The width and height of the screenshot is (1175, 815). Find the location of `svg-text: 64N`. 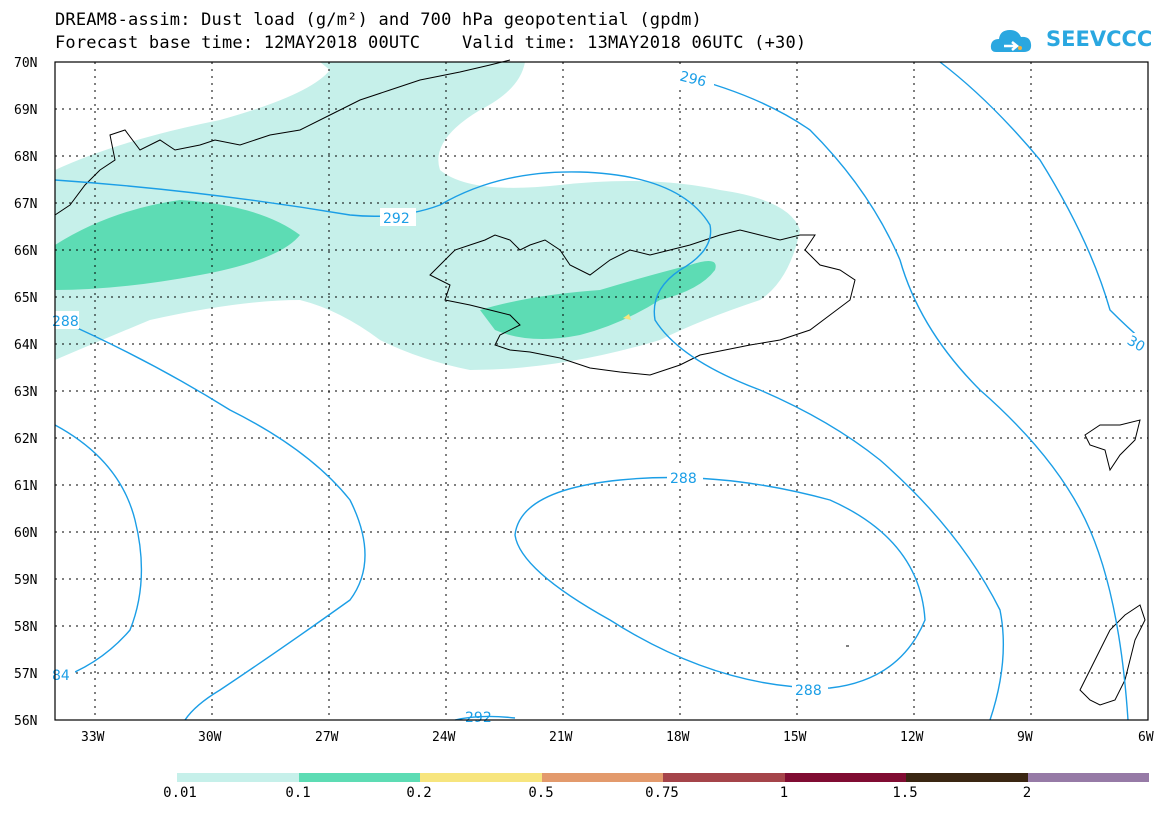

svg-text: 64N is located at coordinates (25, 345).